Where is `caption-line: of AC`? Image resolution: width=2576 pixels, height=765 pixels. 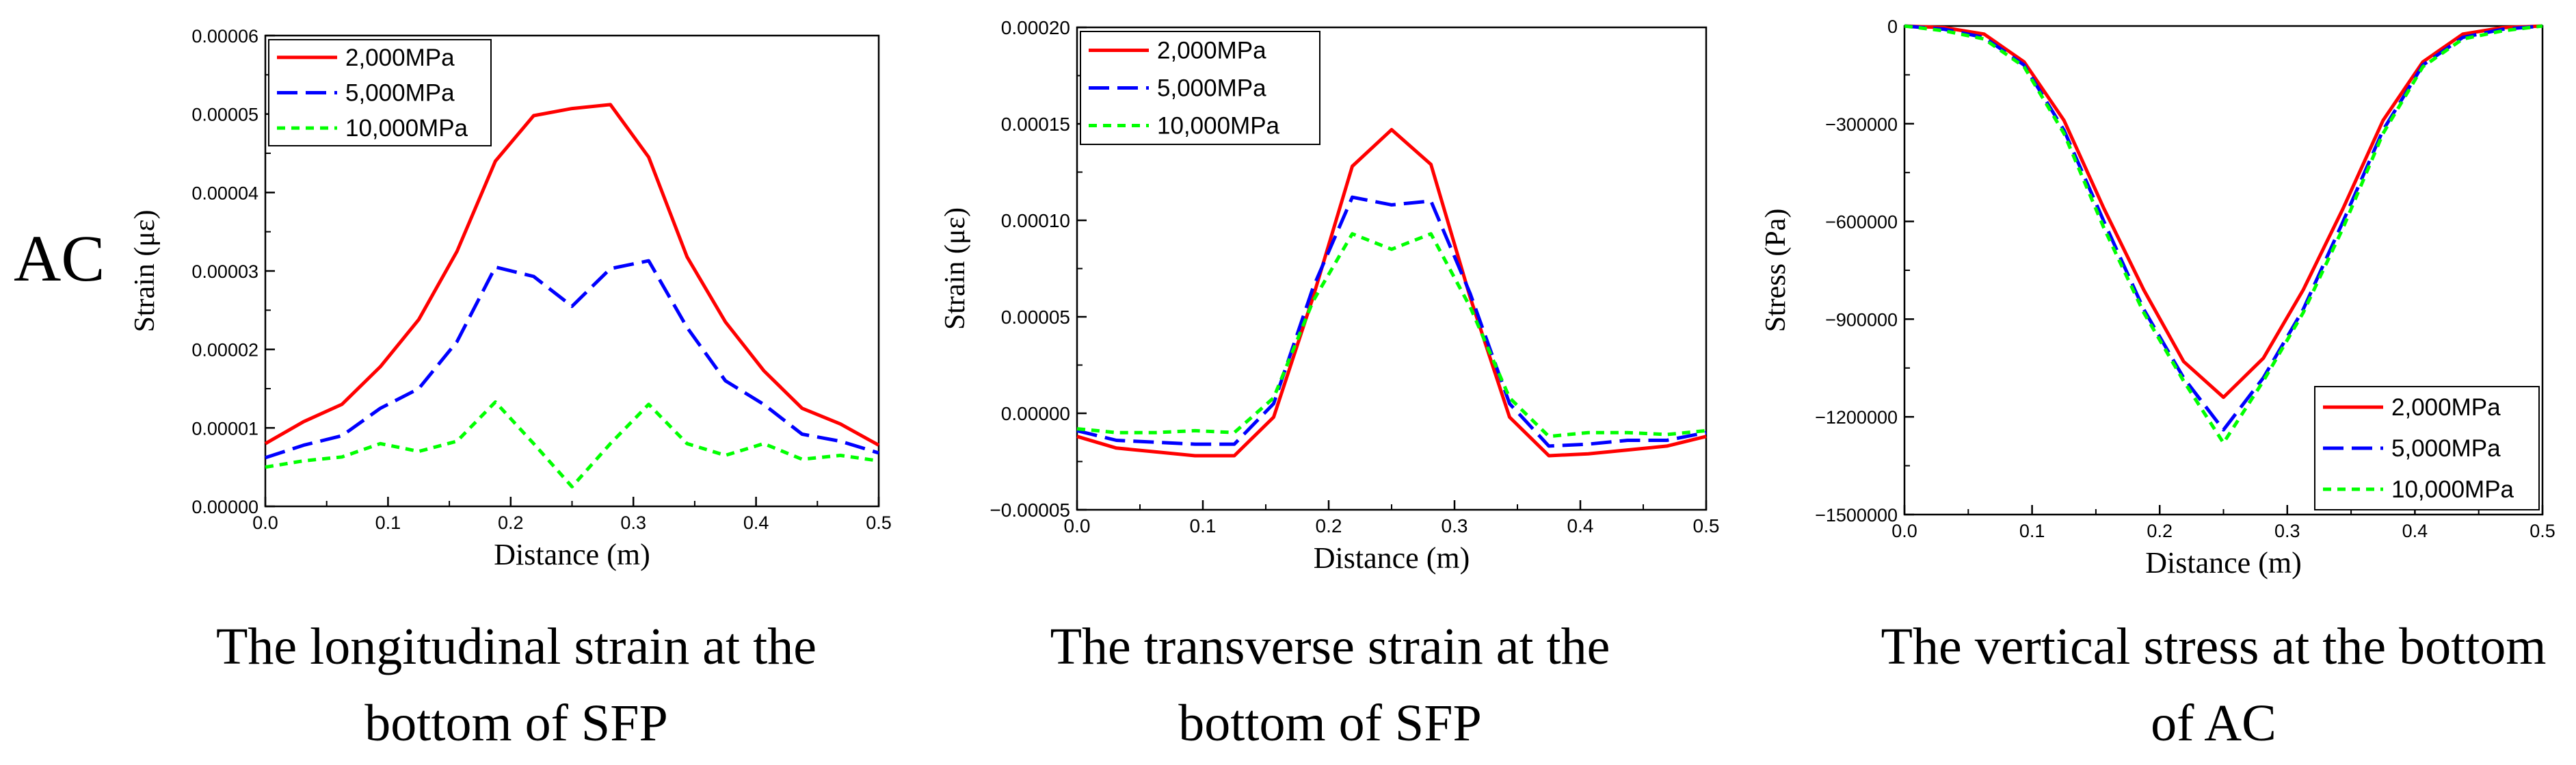 caption-line: of AC is located at coordinates (2213, 723).